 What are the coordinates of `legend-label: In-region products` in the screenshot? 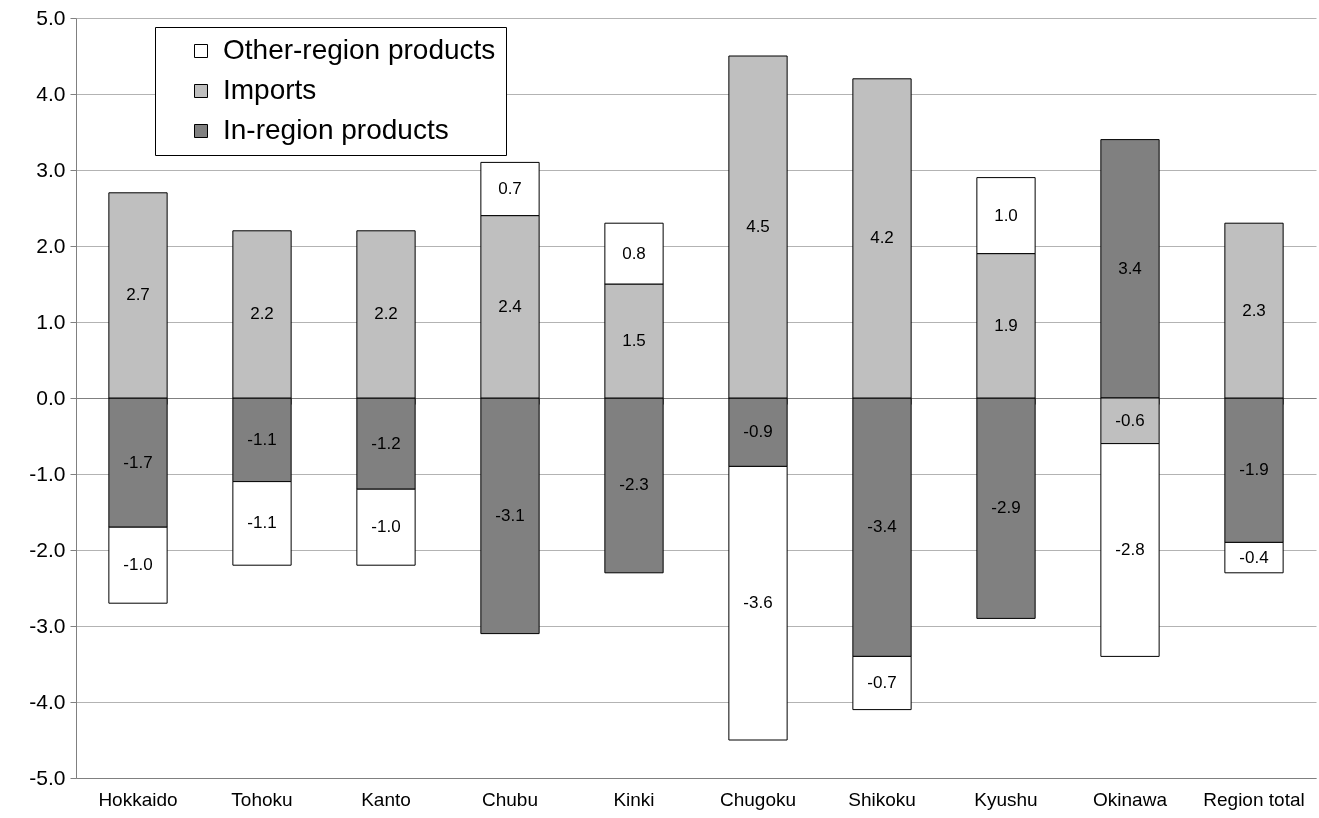 It's located at (336, 129).